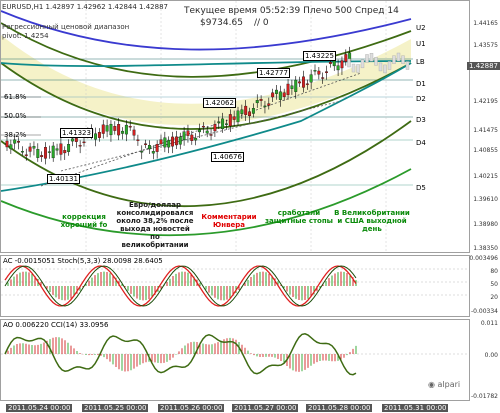 The height and width of the screenshot is (413, 500). What do you see at coordinates (485, 130) in the screenshot?
I see `price-tick: 1.41475` at bounding box center [485, 130].